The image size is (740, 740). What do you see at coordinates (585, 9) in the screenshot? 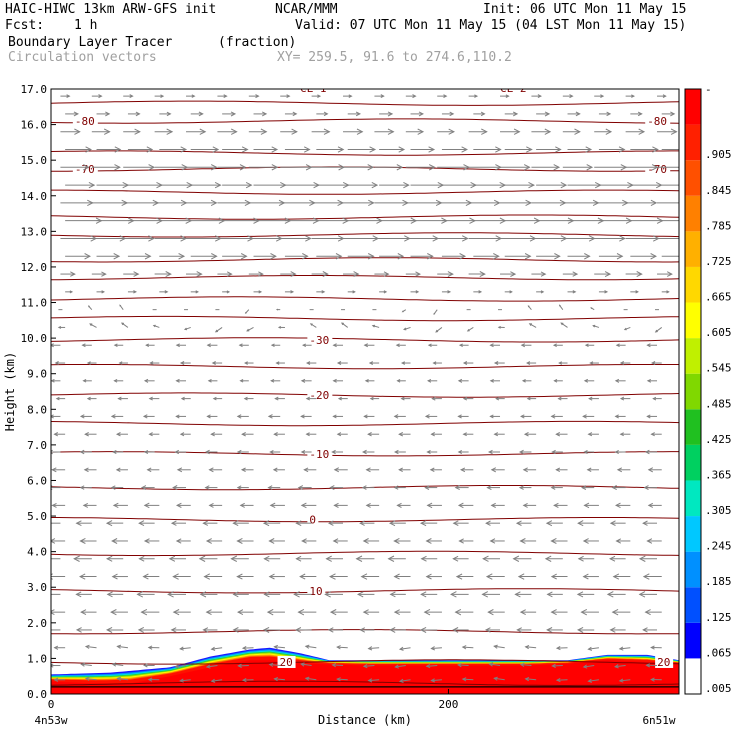
I see `init-time: Init: 06 UTC Mon 11 May 15` at bounding box center [585, 9].